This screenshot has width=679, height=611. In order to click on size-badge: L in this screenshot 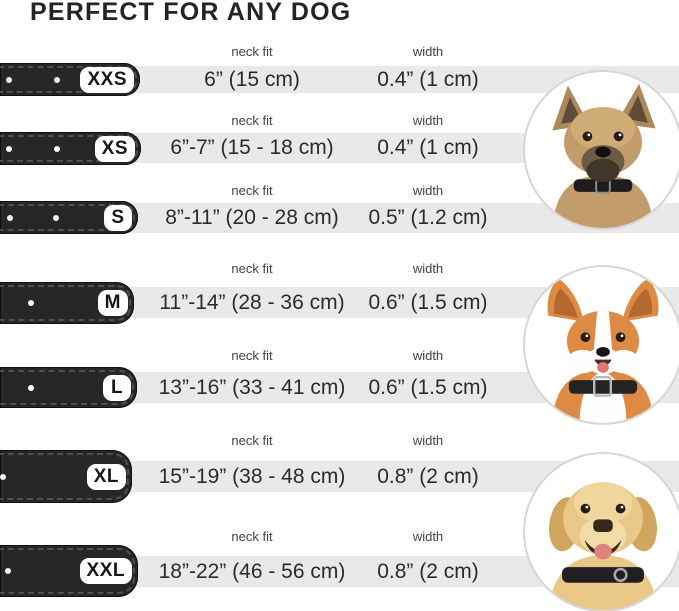, I will do `click(117, 387)`.